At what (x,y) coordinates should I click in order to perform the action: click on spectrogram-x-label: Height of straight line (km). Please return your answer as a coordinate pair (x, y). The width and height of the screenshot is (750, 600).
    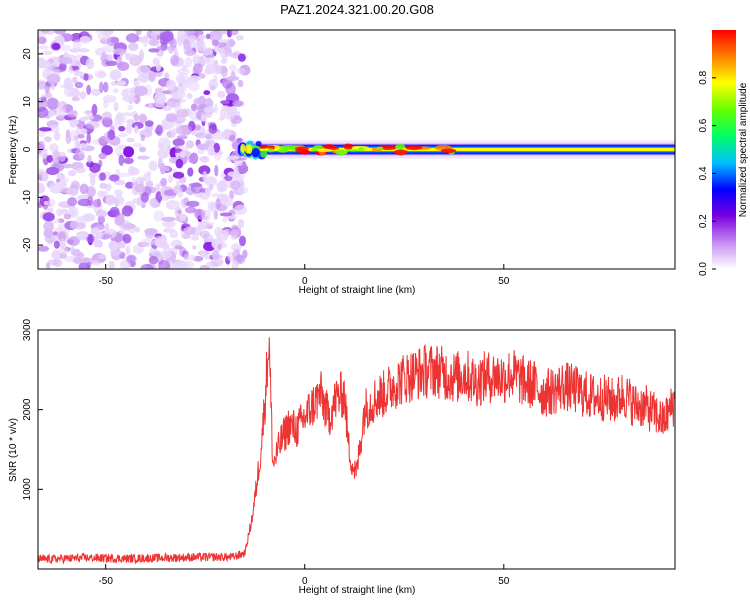
    Looking at the image, I should click on (357, 290).